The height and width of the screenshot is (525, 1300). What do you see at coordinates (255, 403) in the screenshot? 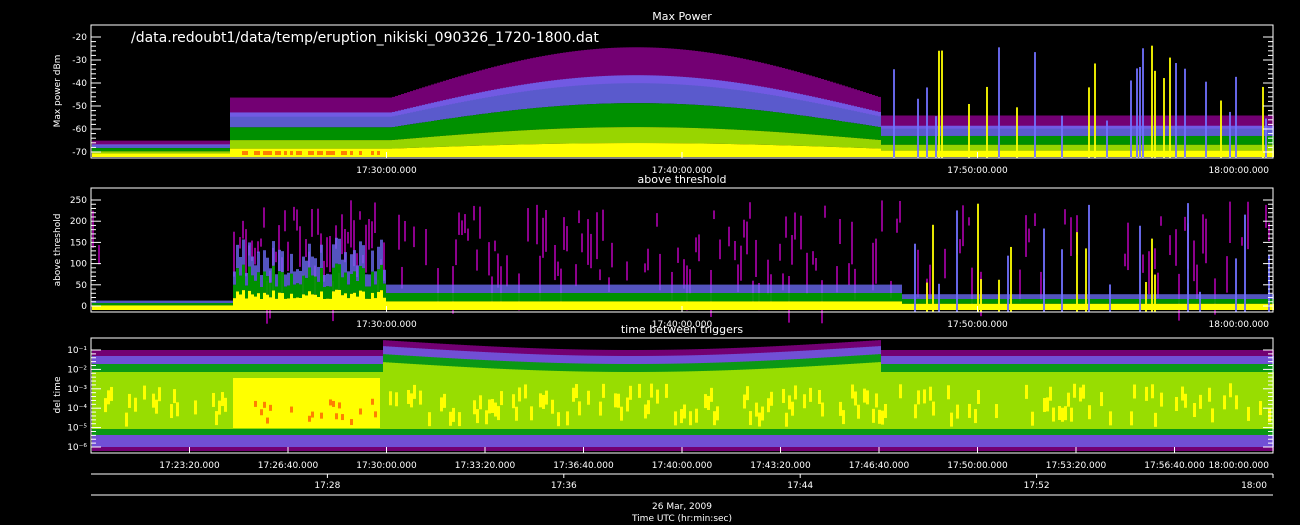
I see `time-between-triggers-density-orange` at bounding box center [255, 403].